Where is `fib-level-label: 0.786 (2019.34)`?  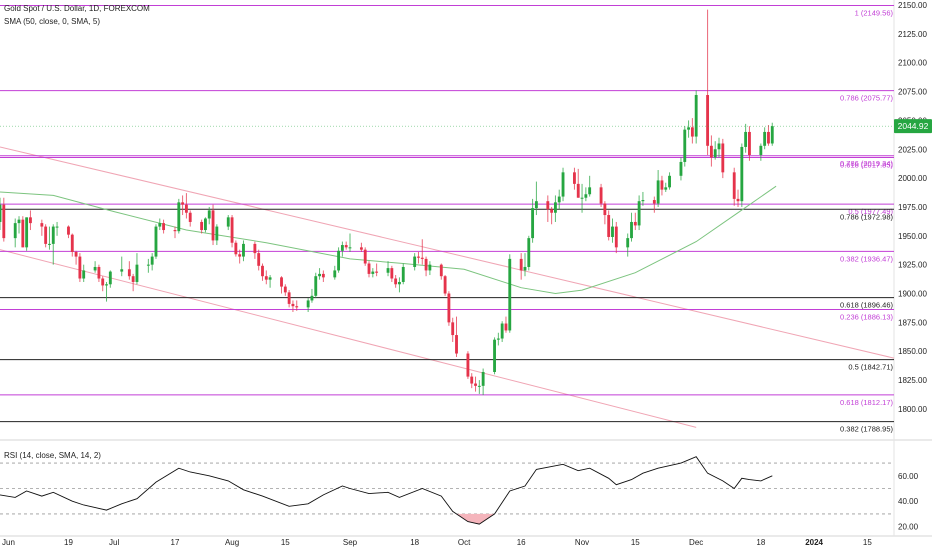
fib-level-label: 0.786 (2019.34) is located at coordinates (866, 163).